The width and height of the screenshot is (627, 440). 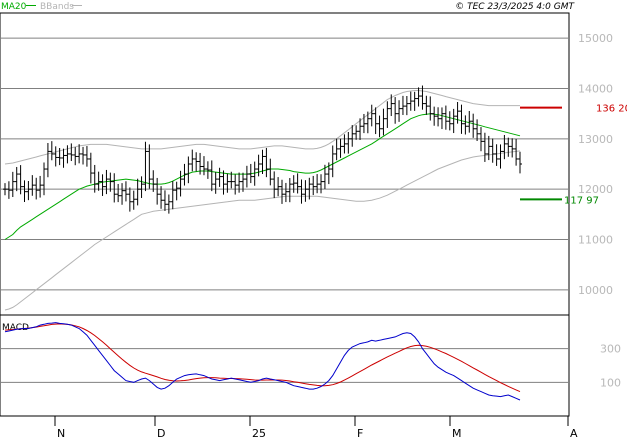 I want to click on macd-line, so click(x=262, y=361).